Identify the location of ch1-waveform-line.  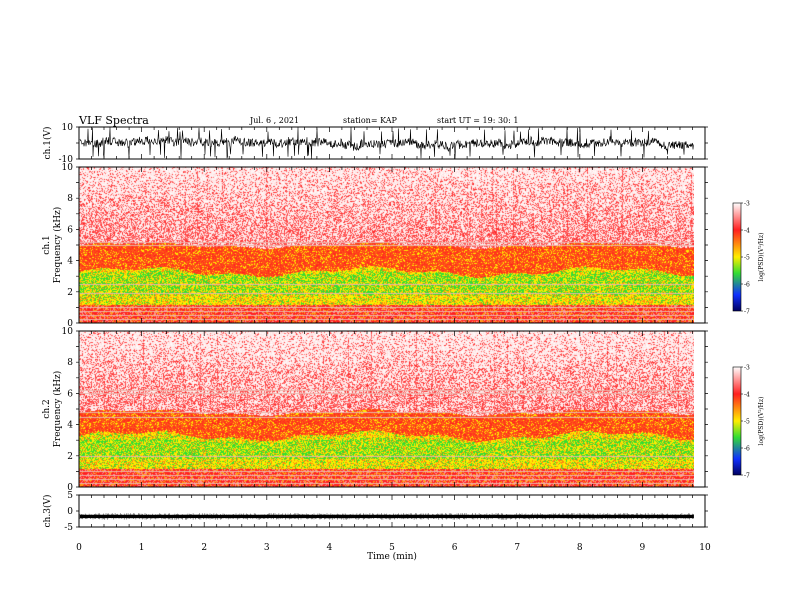
(386, 142).